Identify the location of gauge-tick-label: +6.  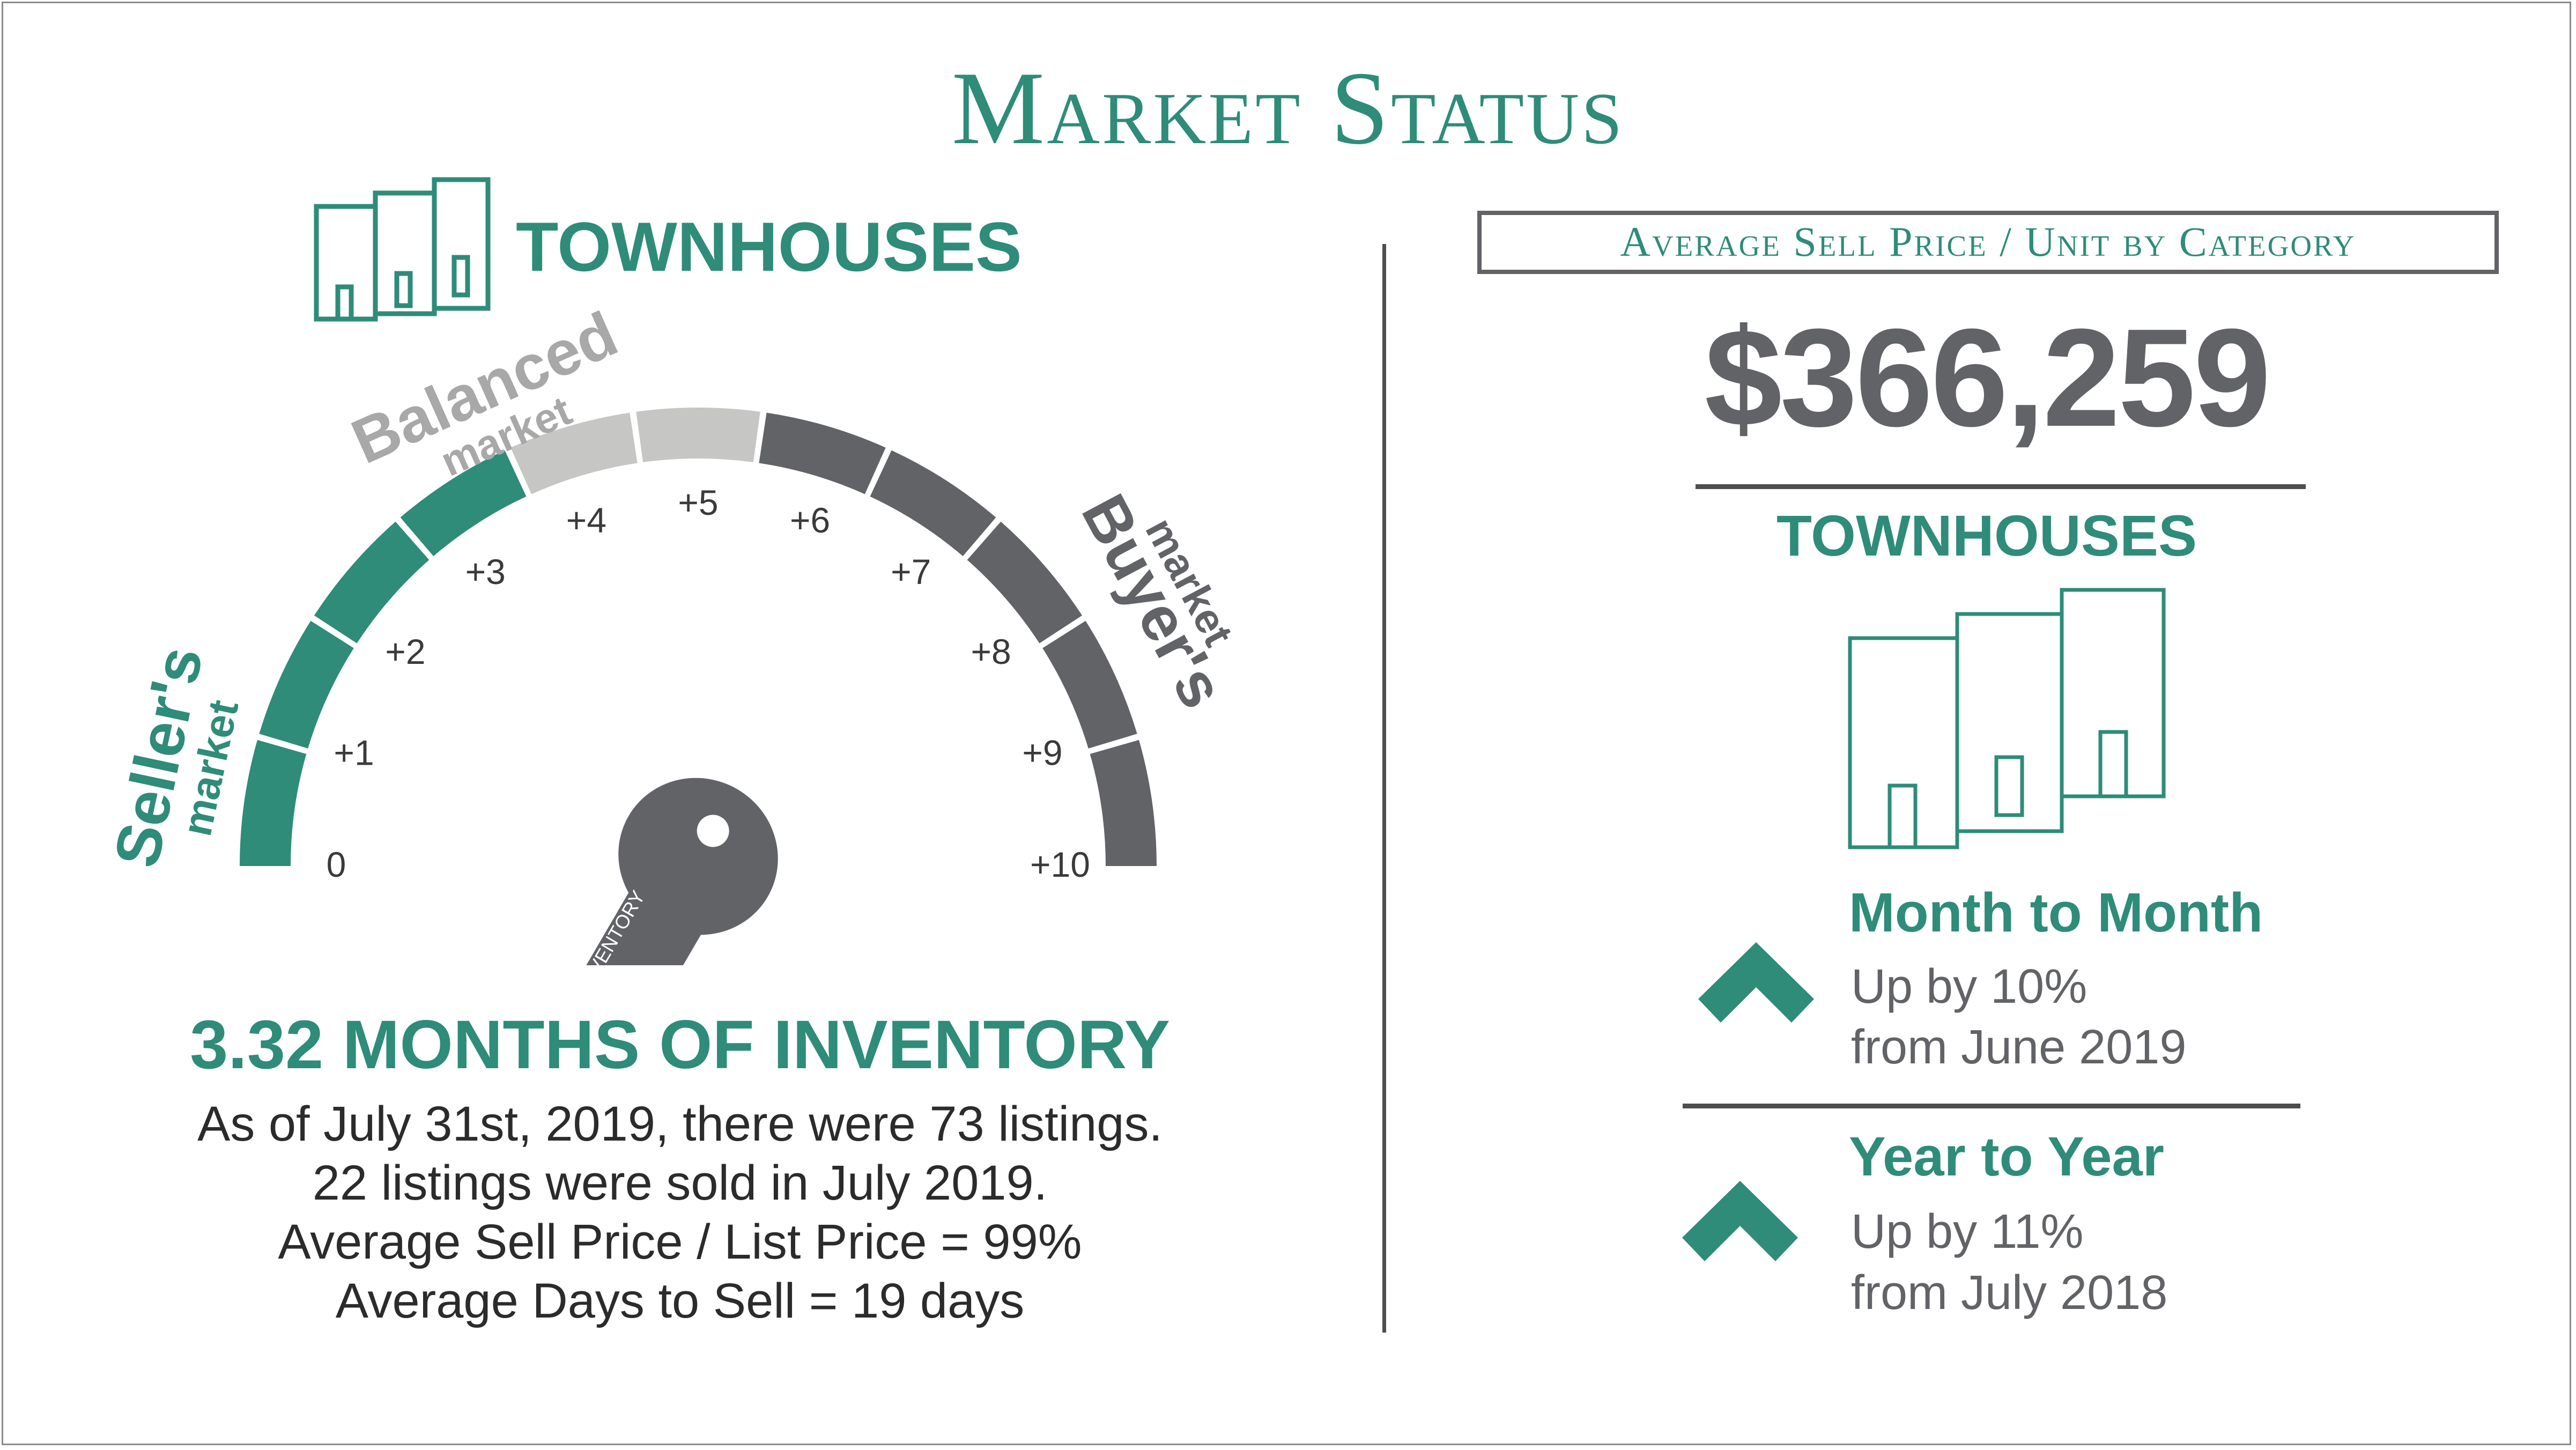
(810, 520).